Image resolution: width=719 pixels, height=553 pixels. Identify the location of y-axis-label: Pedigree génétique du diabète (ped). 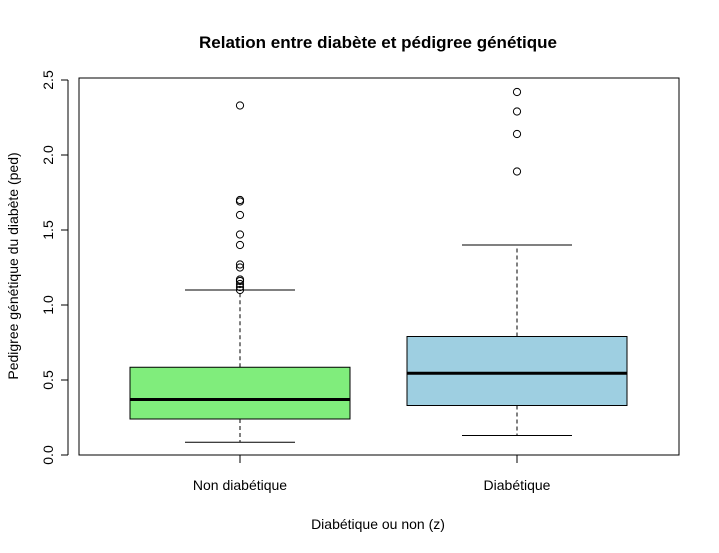
(13, 265).